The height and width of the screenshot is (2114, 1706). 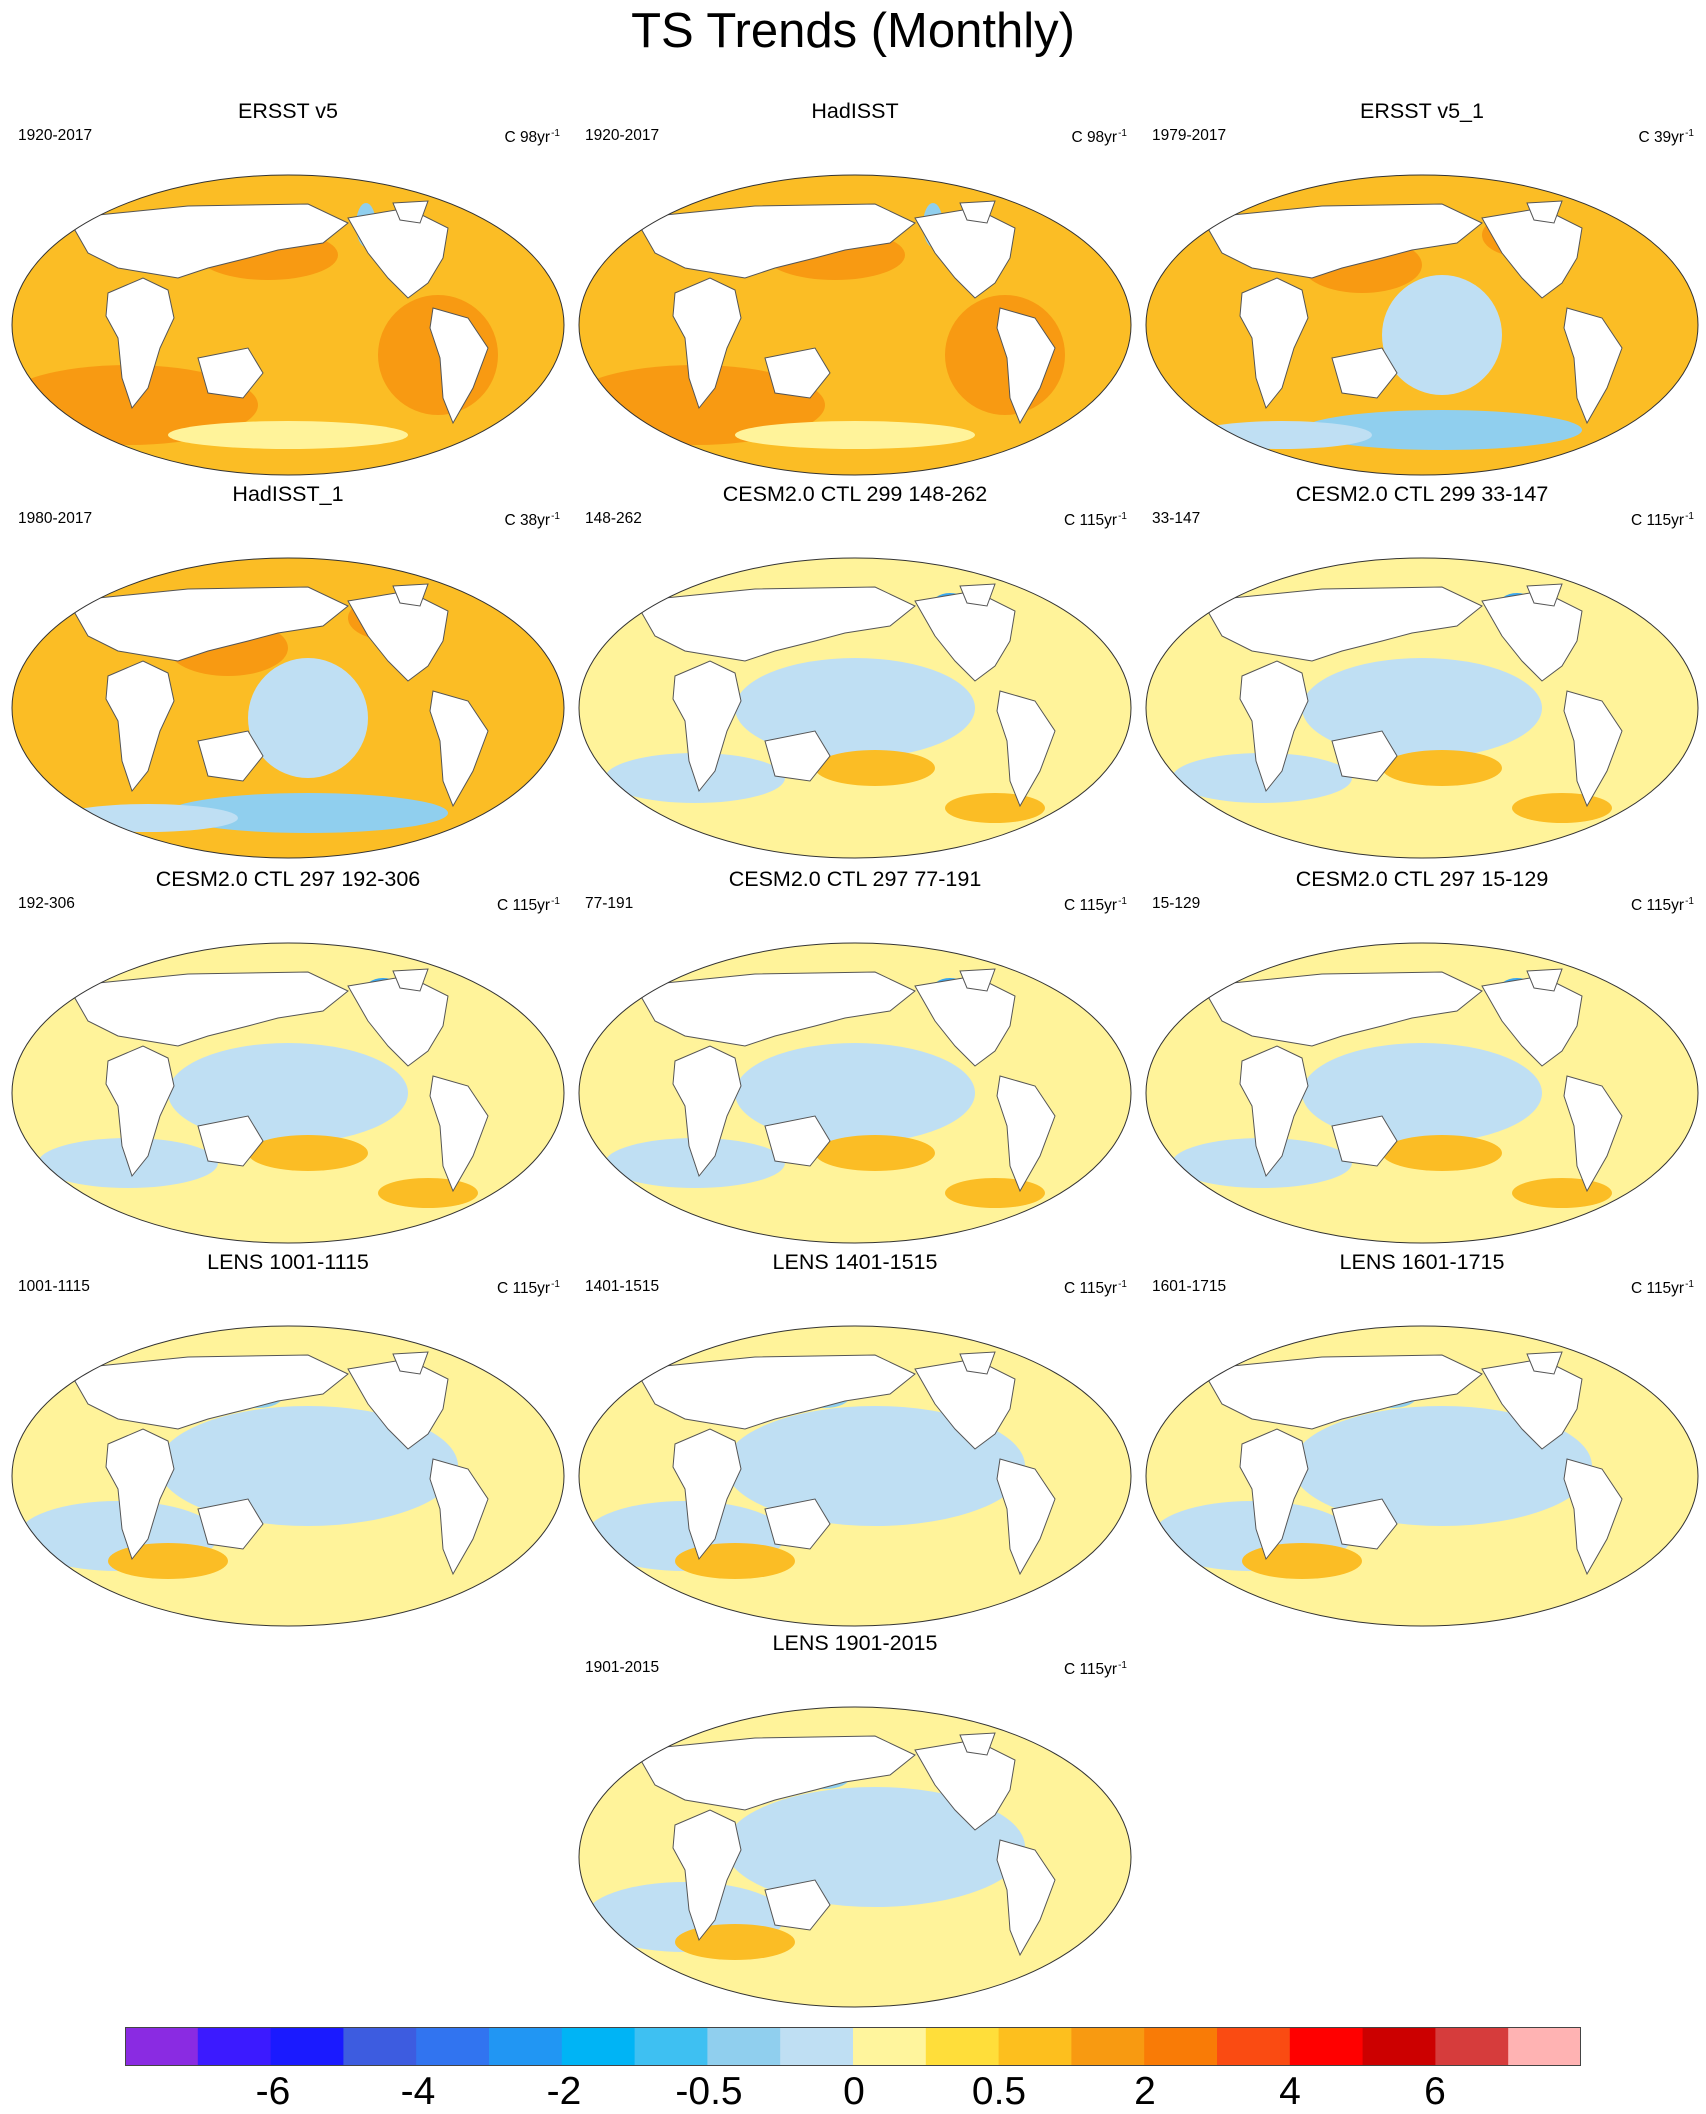 I want to click on map-panel: CESM2.0 CTL 297 77-191 77-191 C 115yr-1, so click(x=855, y=1058).